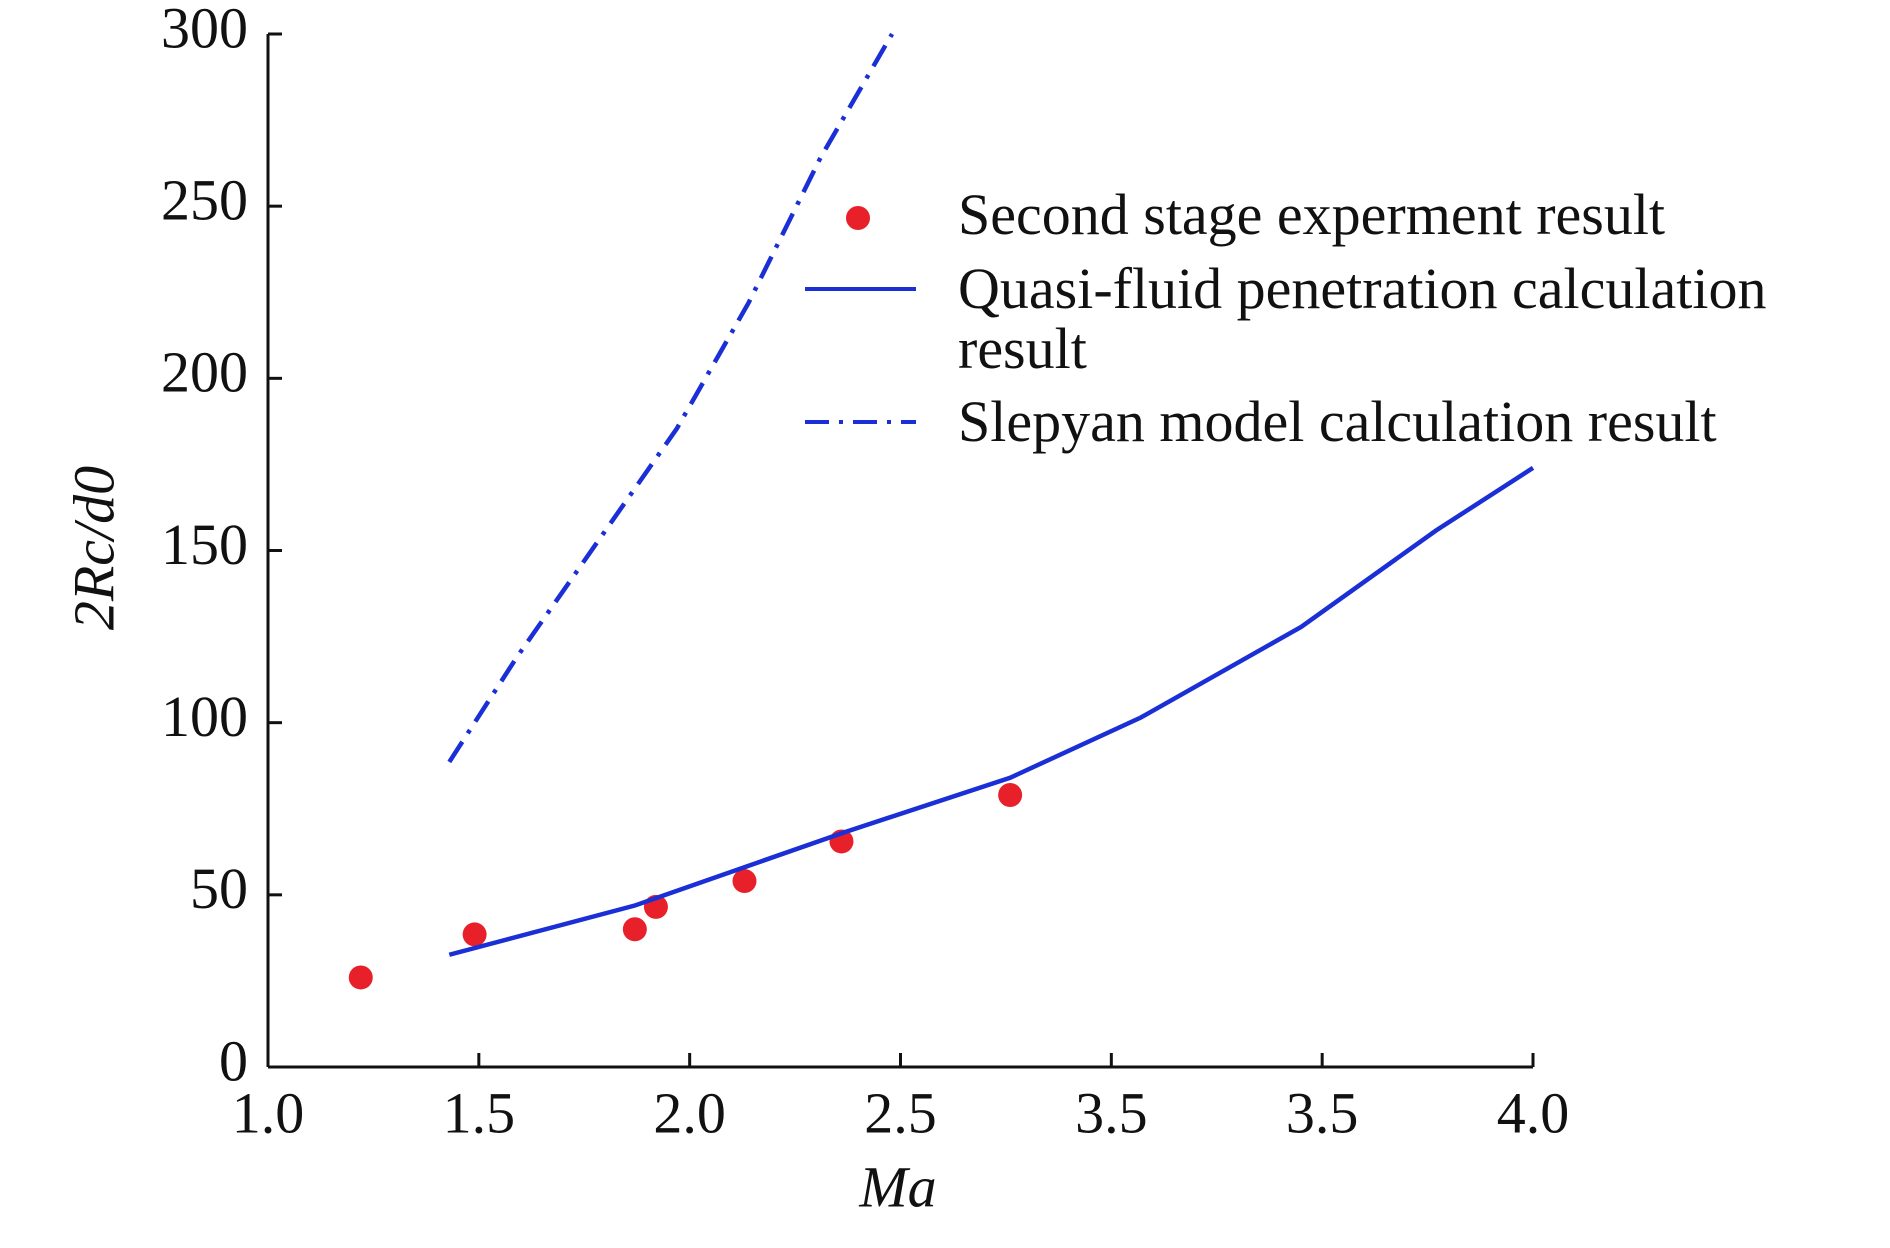 The image size is (1890, 1248). What do you see at coordinates (1533, 1112) in the screenshot?
I see `x-tick-label: 4.0` at bounding box center [1533, 1112].